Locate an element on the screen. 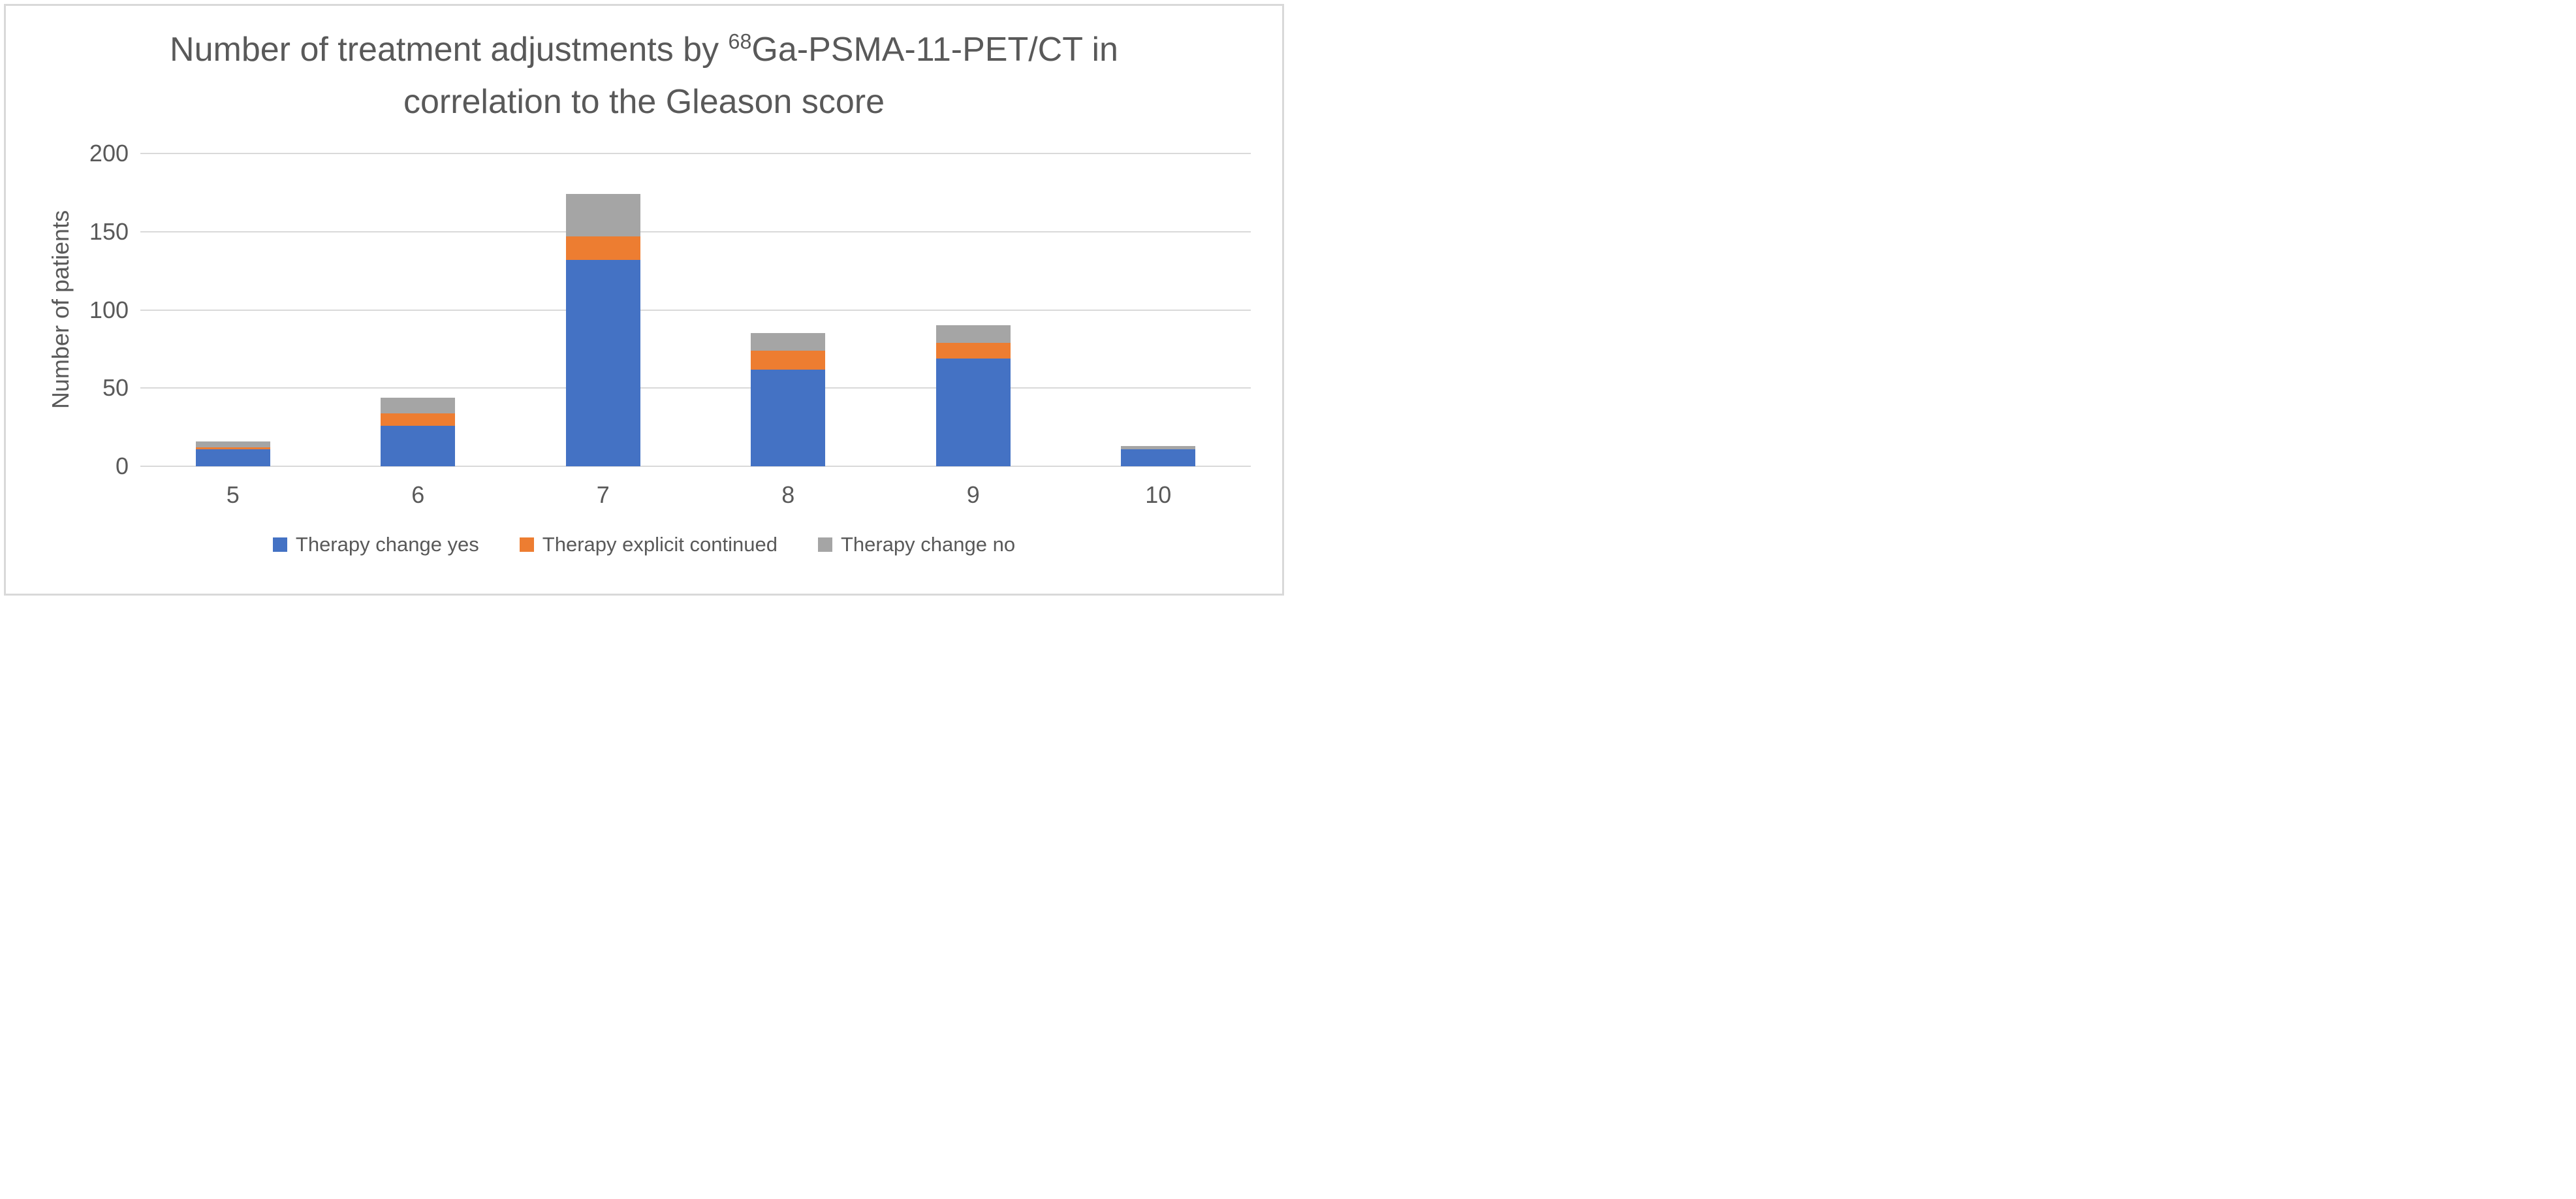  x-tick-label: 8 is located at coordinates (788, 494).